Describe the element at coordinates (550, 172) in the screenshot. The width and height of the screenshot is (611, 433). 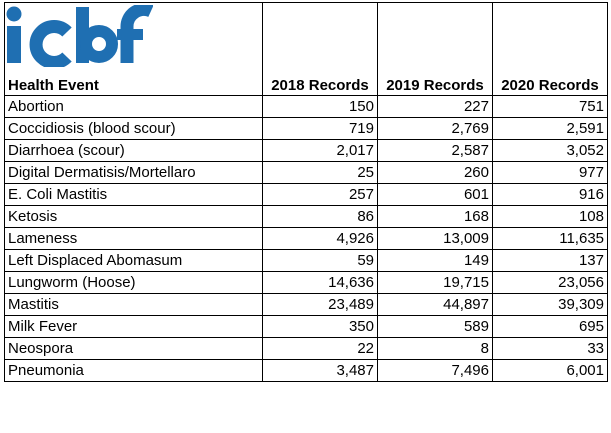
I see `records-2020: 977` at that location.